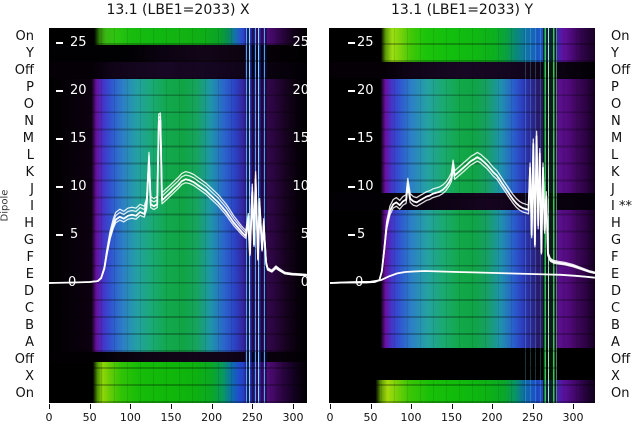 Image resolution: width=640 pixels, height=440 pixels. I want to click on x-tick-label: 0, so click(330, 417).